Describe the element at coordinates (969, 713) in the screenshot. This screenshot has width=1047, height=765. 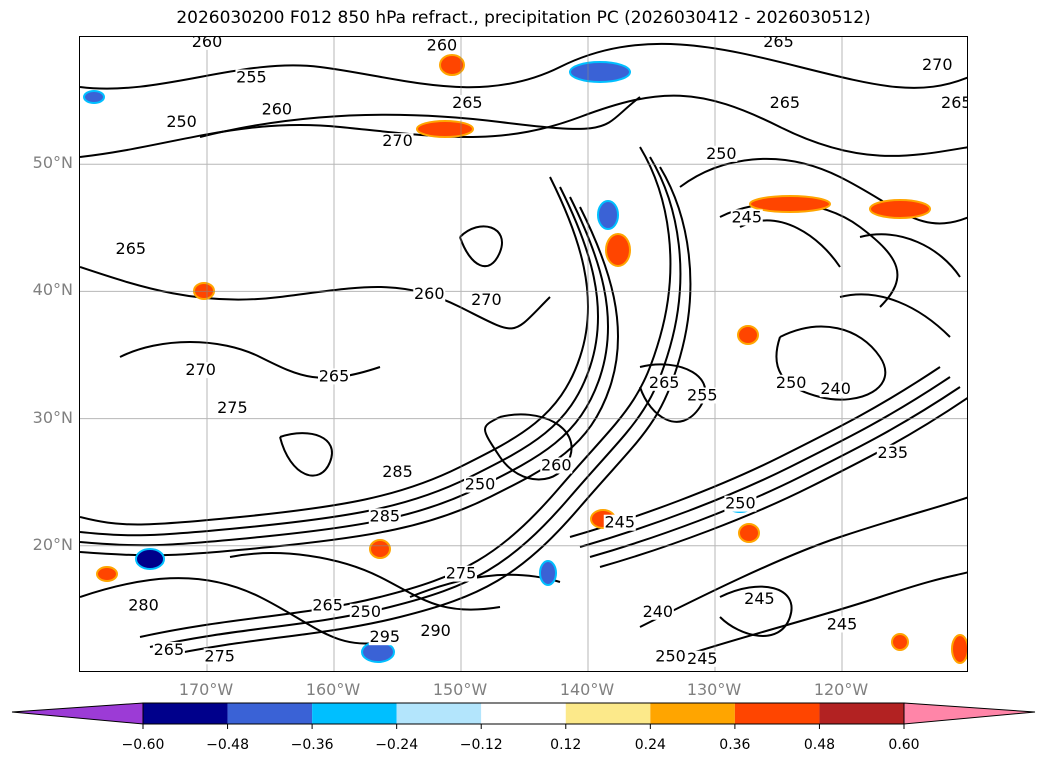
I see `colorbar-high-extend` at that location.